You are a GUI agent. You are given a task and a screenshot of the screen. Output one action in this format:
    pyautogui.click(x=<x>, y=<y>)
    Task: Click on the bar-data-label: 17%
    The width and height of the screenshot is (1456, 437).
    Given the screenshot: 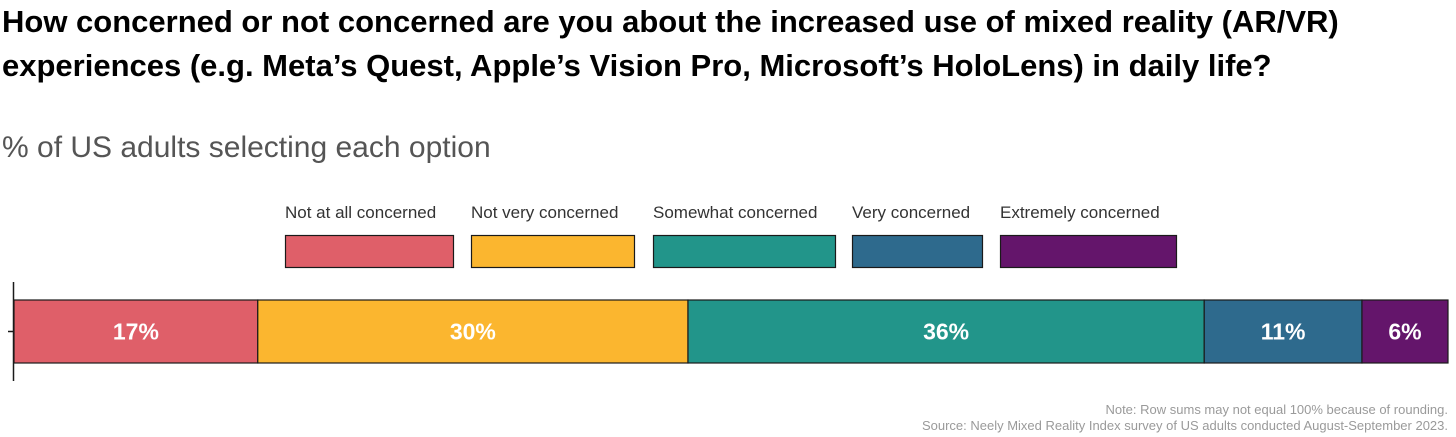 What is the action you would take?
    pyautogui.click(x=136, y=332)
    